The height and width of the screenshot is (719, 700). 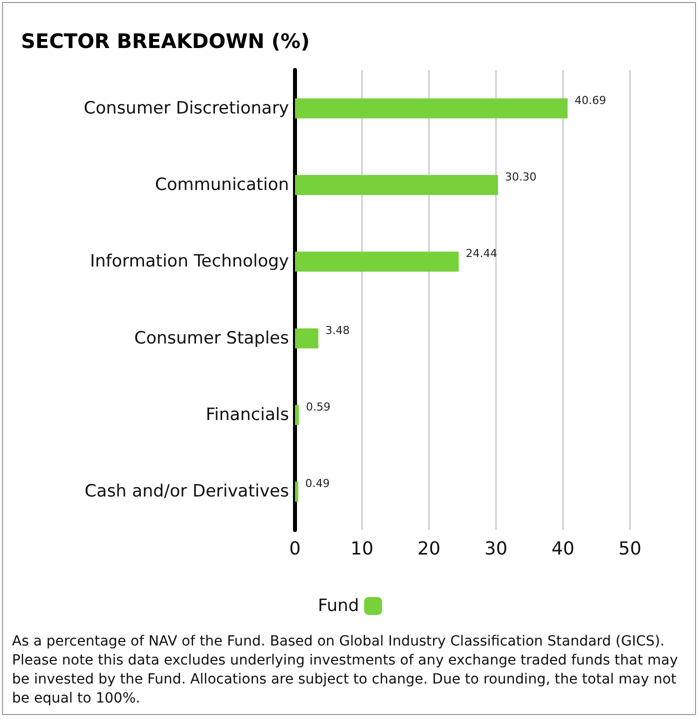 What do you see at coordinates (630, 549) in the screenshot?
I see `x-tick-label: 50` at bounding box center [630, 549].